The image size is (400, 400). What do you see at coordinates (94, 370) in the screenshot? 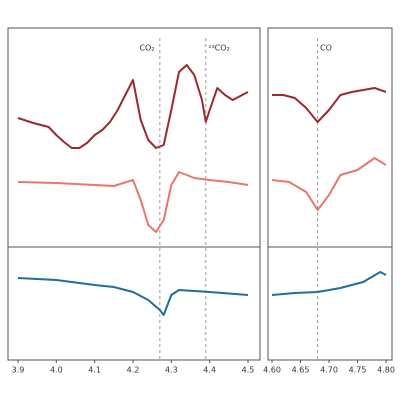
I see `x-tick-label: 4.1` at bounding box center [94, 370].